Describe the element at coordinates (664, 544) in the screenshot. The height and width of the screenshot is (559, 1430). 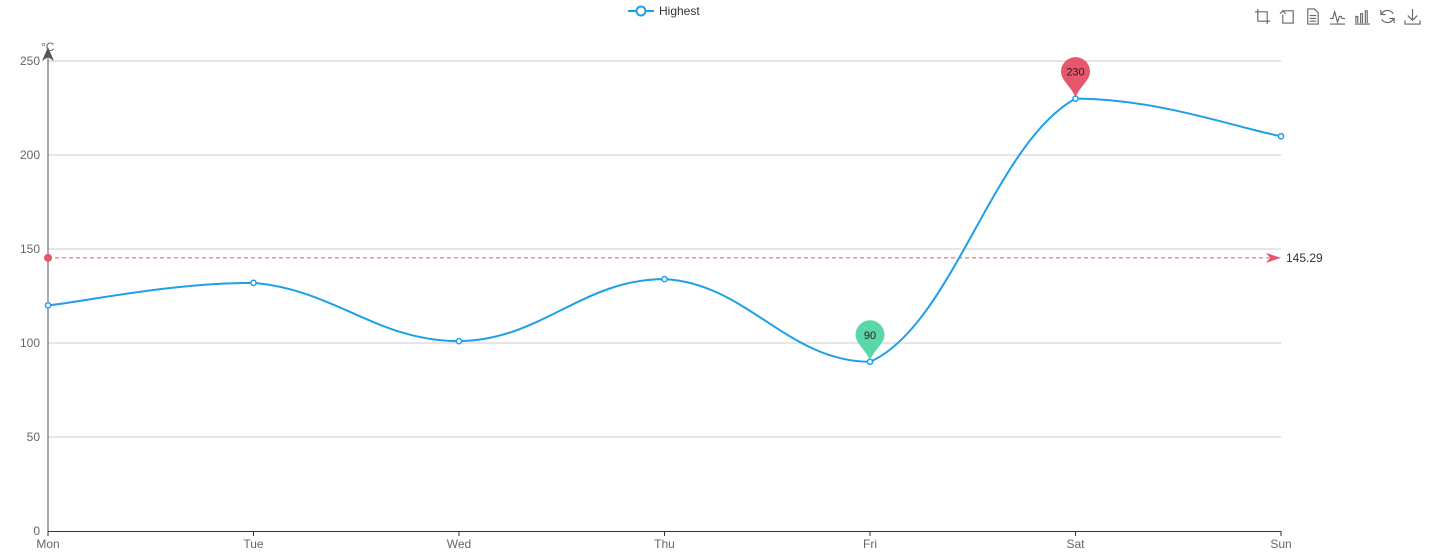
I see `x-tick-label: Thu` at that location.